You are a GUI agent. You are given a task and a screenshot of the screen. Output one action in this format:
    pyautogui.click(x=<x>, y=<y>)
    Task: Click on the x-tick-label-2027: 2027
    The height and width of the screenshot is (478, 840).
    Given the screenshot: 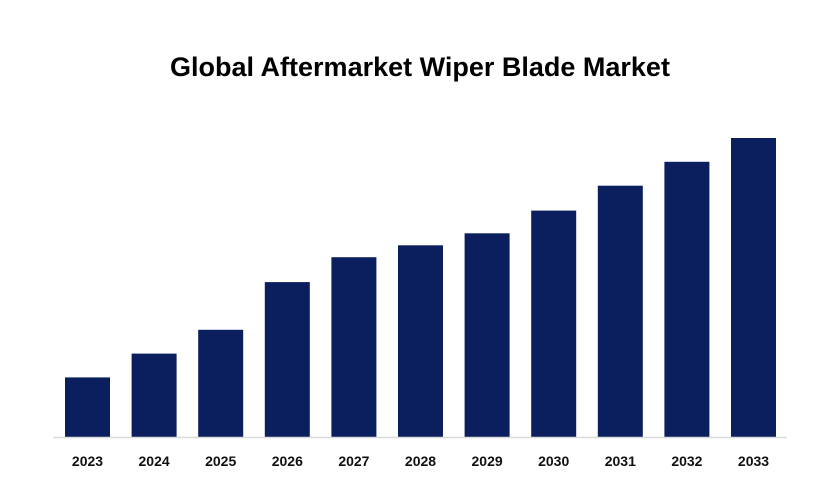 What is the action you would take?
    pyautogui.click(x=353, y=461)
    